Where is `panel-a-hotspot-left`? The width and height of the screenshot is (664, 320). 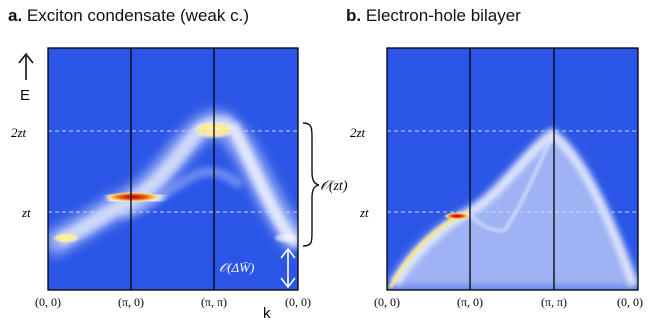
panel-a-hotspot-left is located at coordinates (66, 238).